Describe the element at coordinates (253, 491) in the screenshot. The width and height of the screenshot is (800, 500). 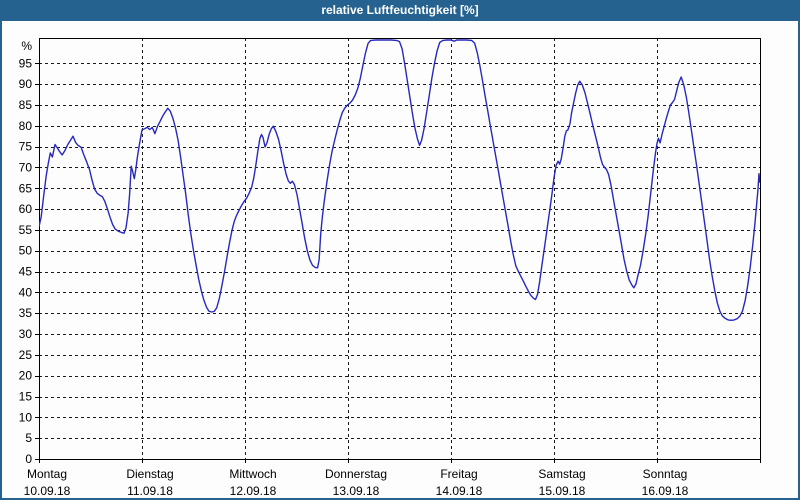
I see `day-date-label: 12.09.18` at that location.